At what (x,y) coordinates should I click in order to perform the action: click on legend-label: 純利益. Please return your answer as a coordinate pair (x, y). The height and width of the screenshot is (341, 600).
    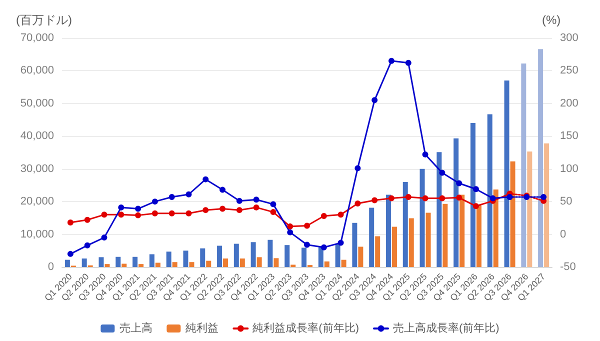
    Looking at the image, I should click on (202, 328).